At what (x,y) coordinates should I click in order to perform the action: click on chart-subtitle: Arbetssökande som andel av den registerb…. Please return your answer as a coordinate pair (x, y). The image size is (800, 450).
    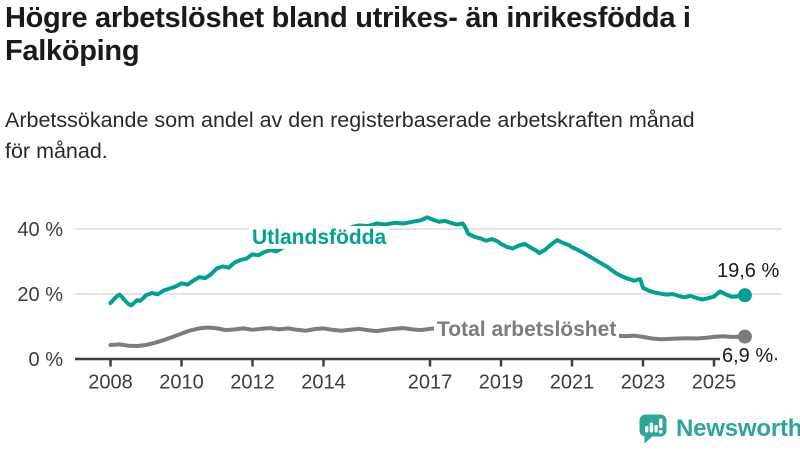
    Looking at the image, I should click on (397, 136).